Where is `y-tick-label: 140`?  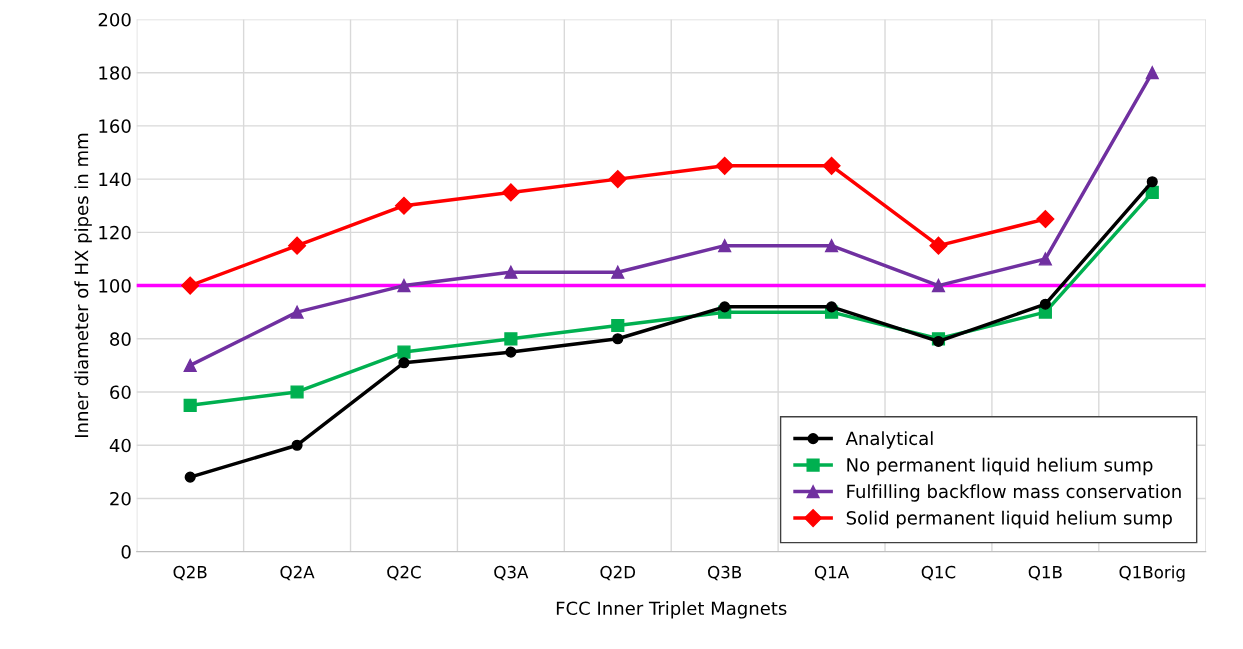
y-tick-label: 140 is located at coordinates (115, 179).